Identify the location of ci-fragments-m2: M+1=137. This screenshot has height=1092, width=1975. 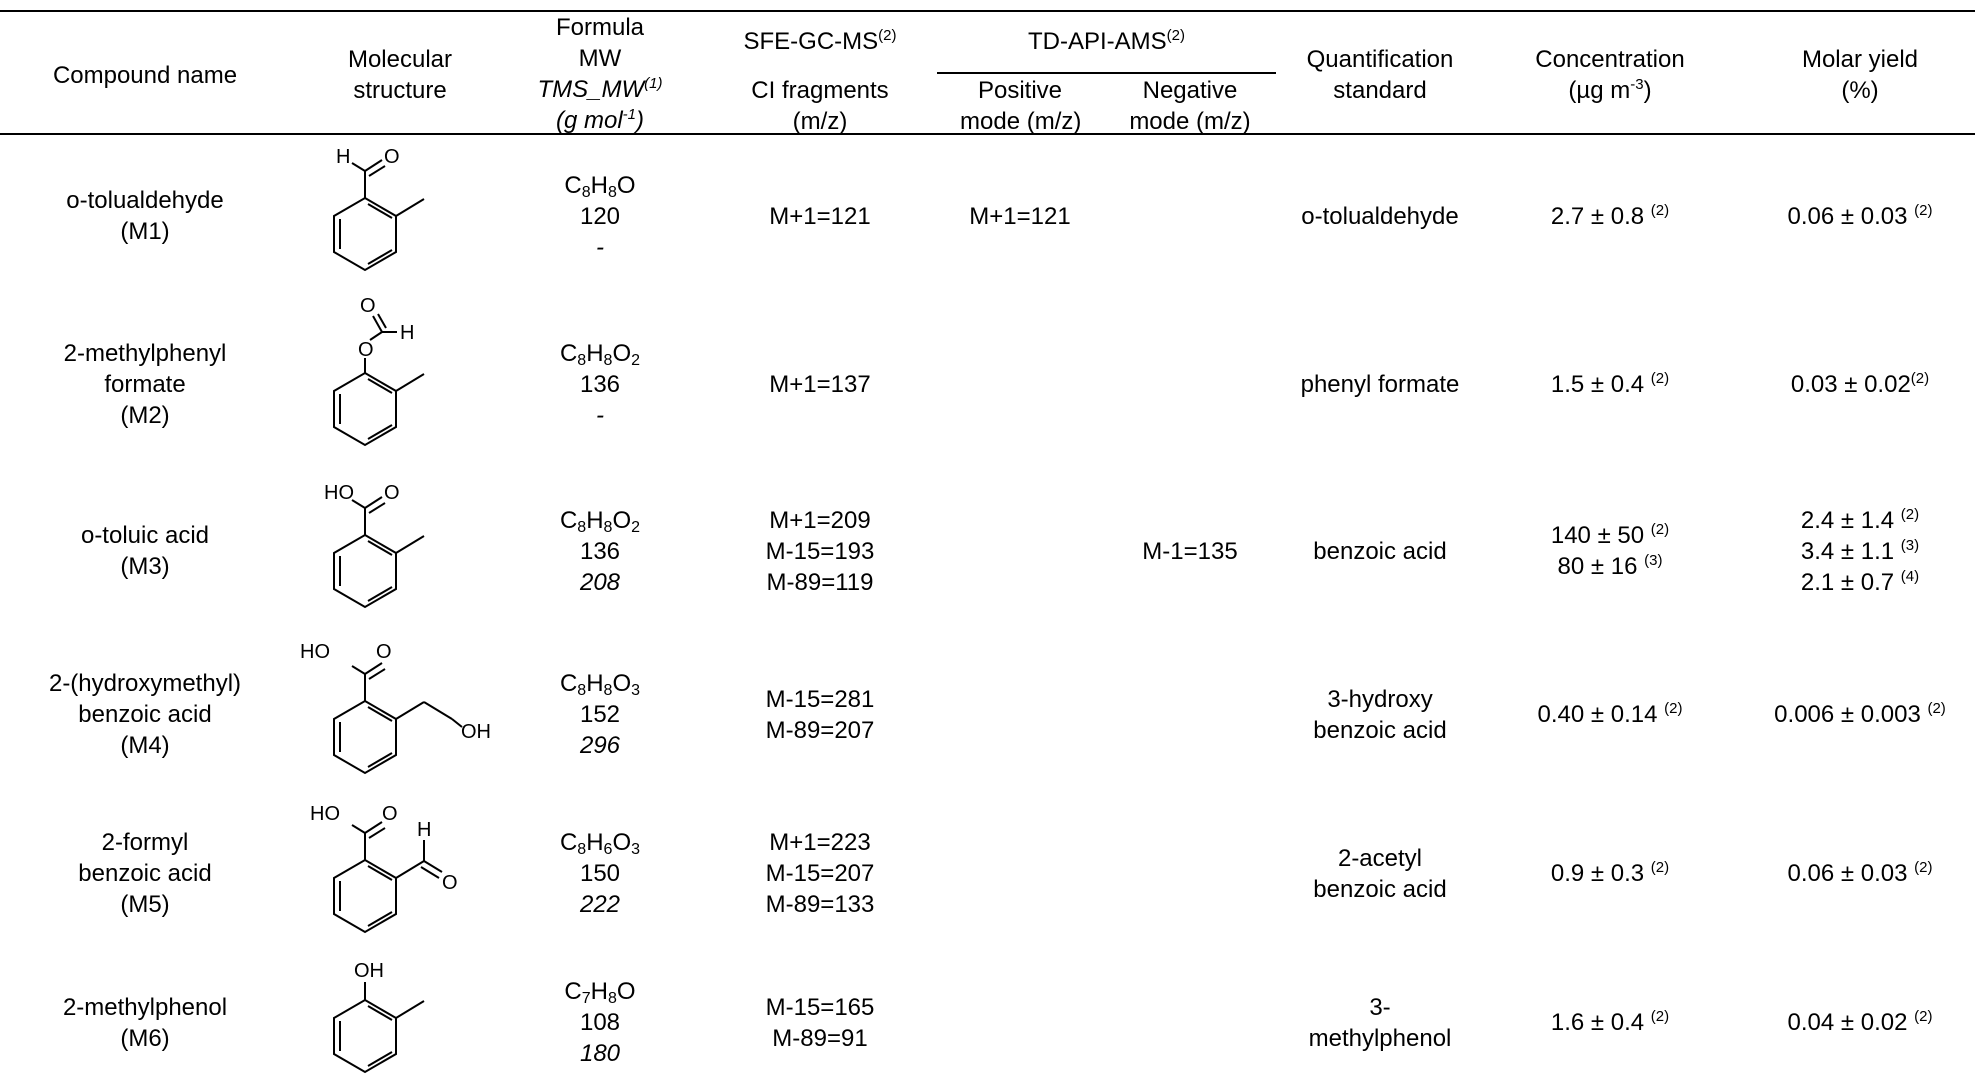
(820, 384).